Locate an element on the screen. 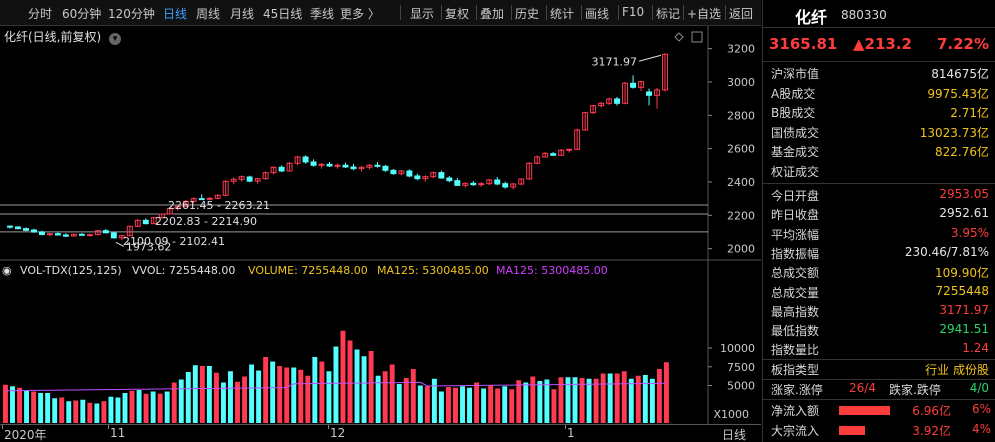 This screenshot has height=442, width=995. toolbar-button-4: 统计 is located at coordinates (562, 14).